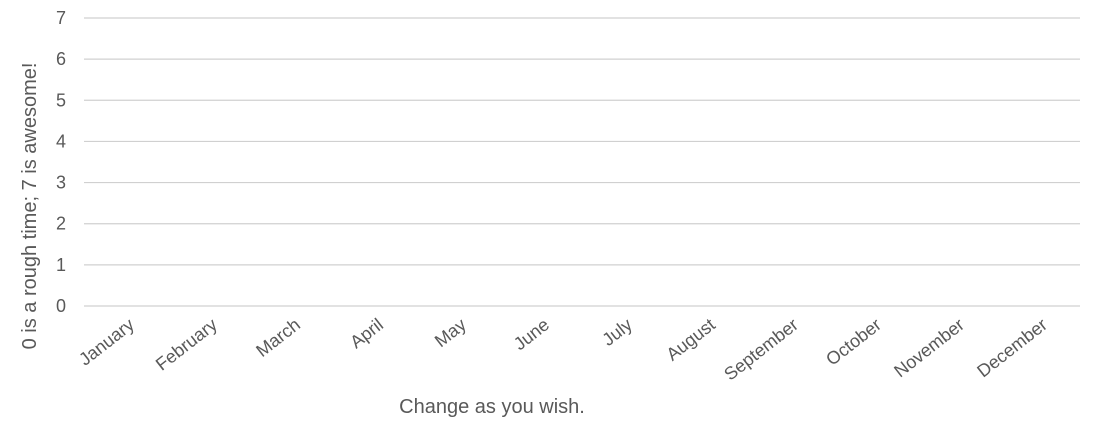 This screenshot has height=421, width=1093. I want to click on y-tick-label: 2, so click(61, 224).